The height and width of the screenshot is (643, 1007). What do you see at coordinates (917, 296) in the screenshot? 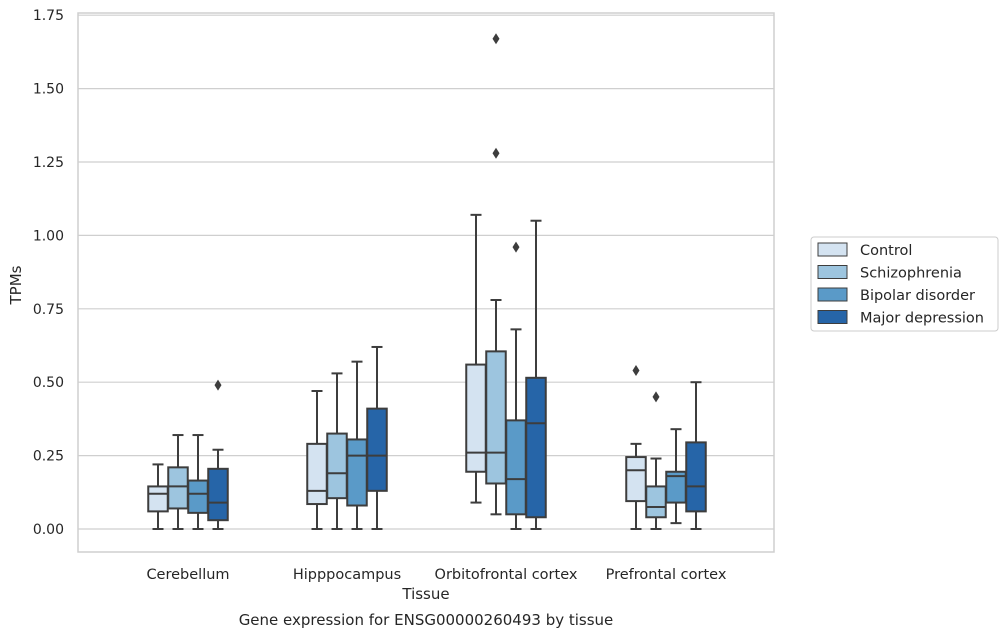
I see `legend-label: Bipolar disorder` at bounding box center [917, 296].